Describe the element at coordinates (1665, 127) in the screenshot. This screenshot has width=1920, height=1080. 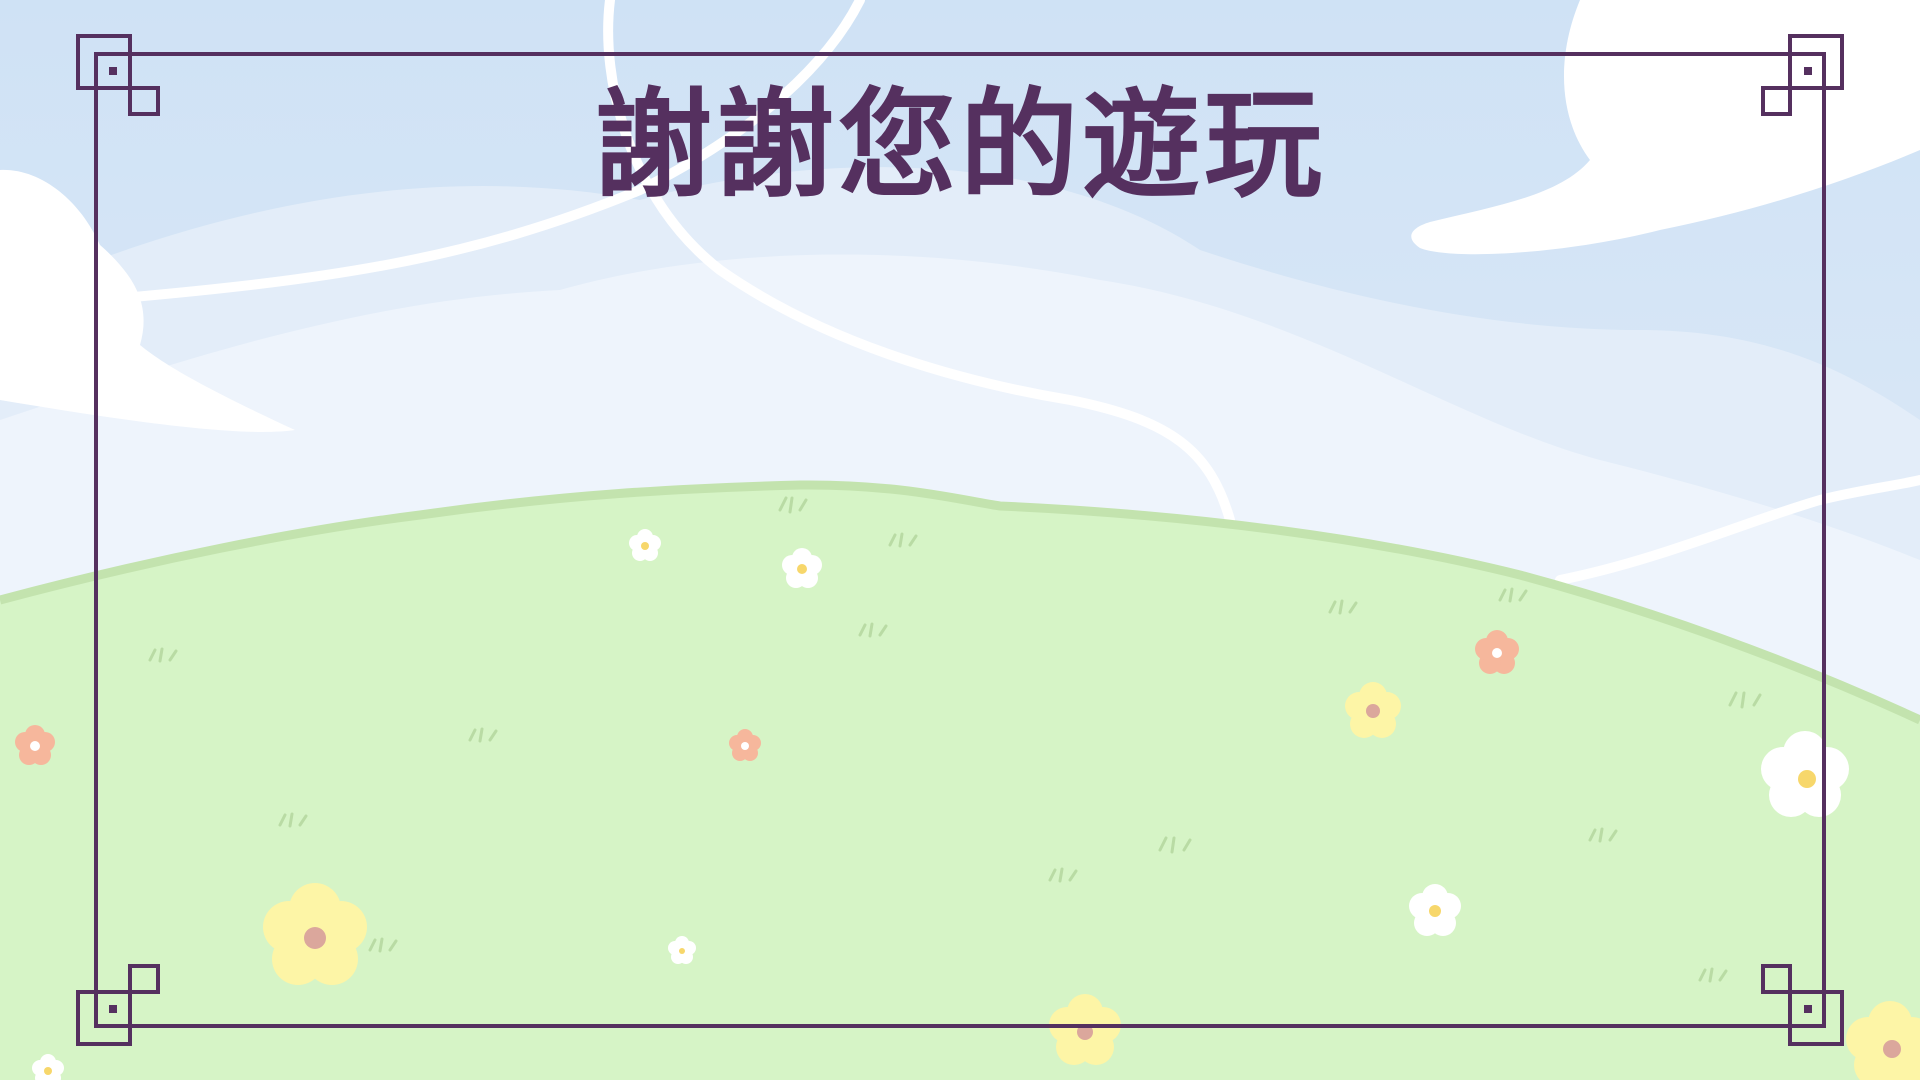
I see `cloud-right` at that location.